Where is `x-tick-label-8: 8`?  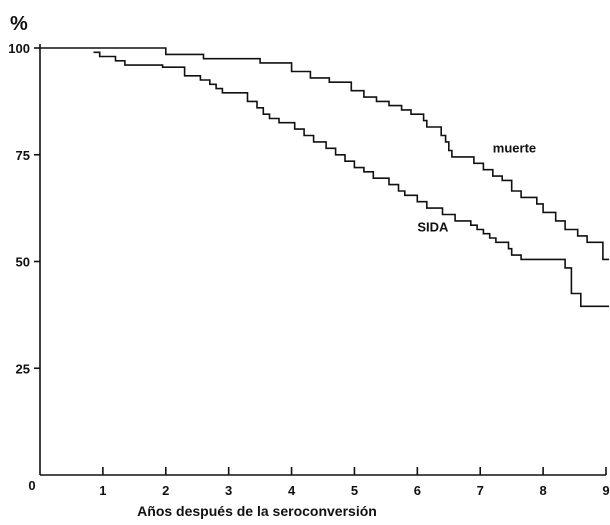
x-tick-label-8: 8 is located at coordinates (542, 490).